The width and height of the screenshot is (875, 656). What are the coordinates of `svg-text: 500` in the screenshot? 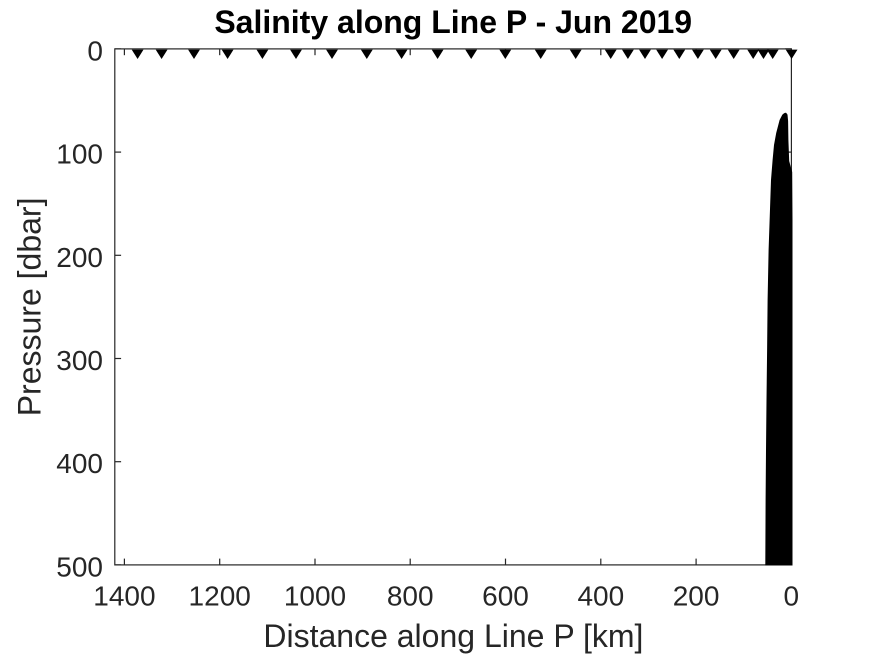 It's located at (79, 566).